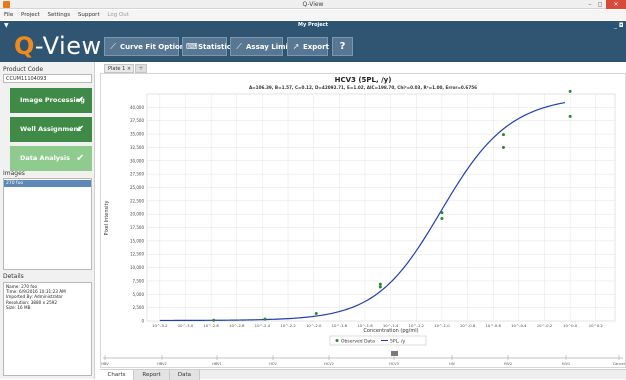 This screenshot has width=626, height=380. I want to click on menu-project: Project, so click(30, 15).